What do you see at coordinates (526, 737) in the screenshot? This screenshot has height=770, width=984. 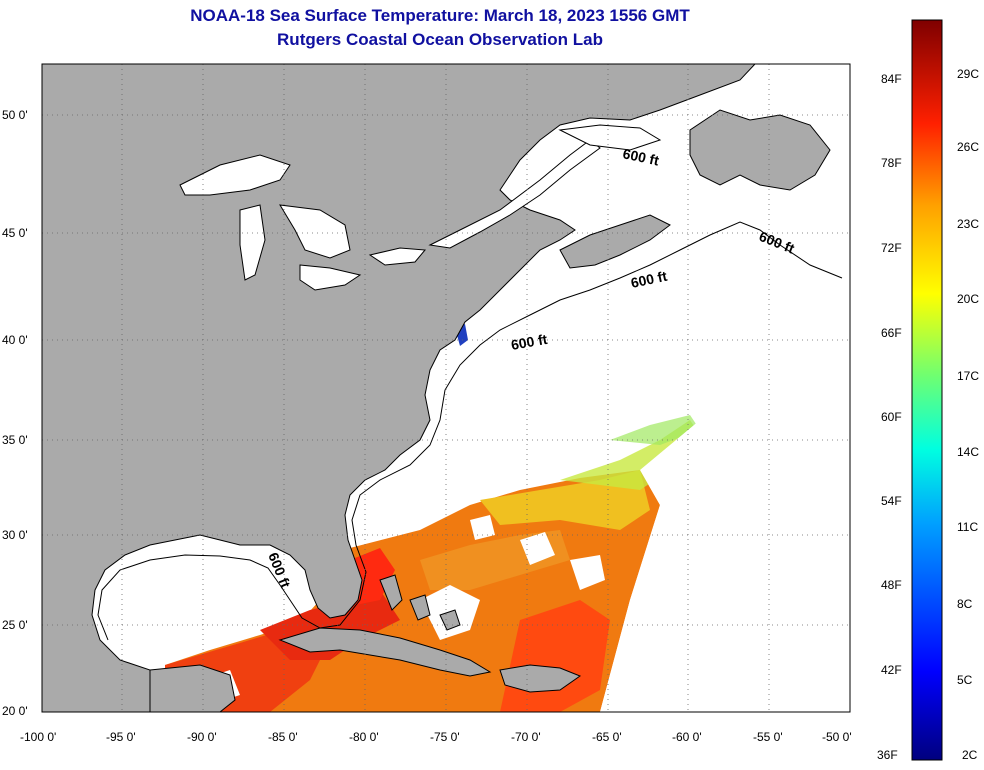 I see `lon-tick: -70 0'` at bounding box center [526, 737].